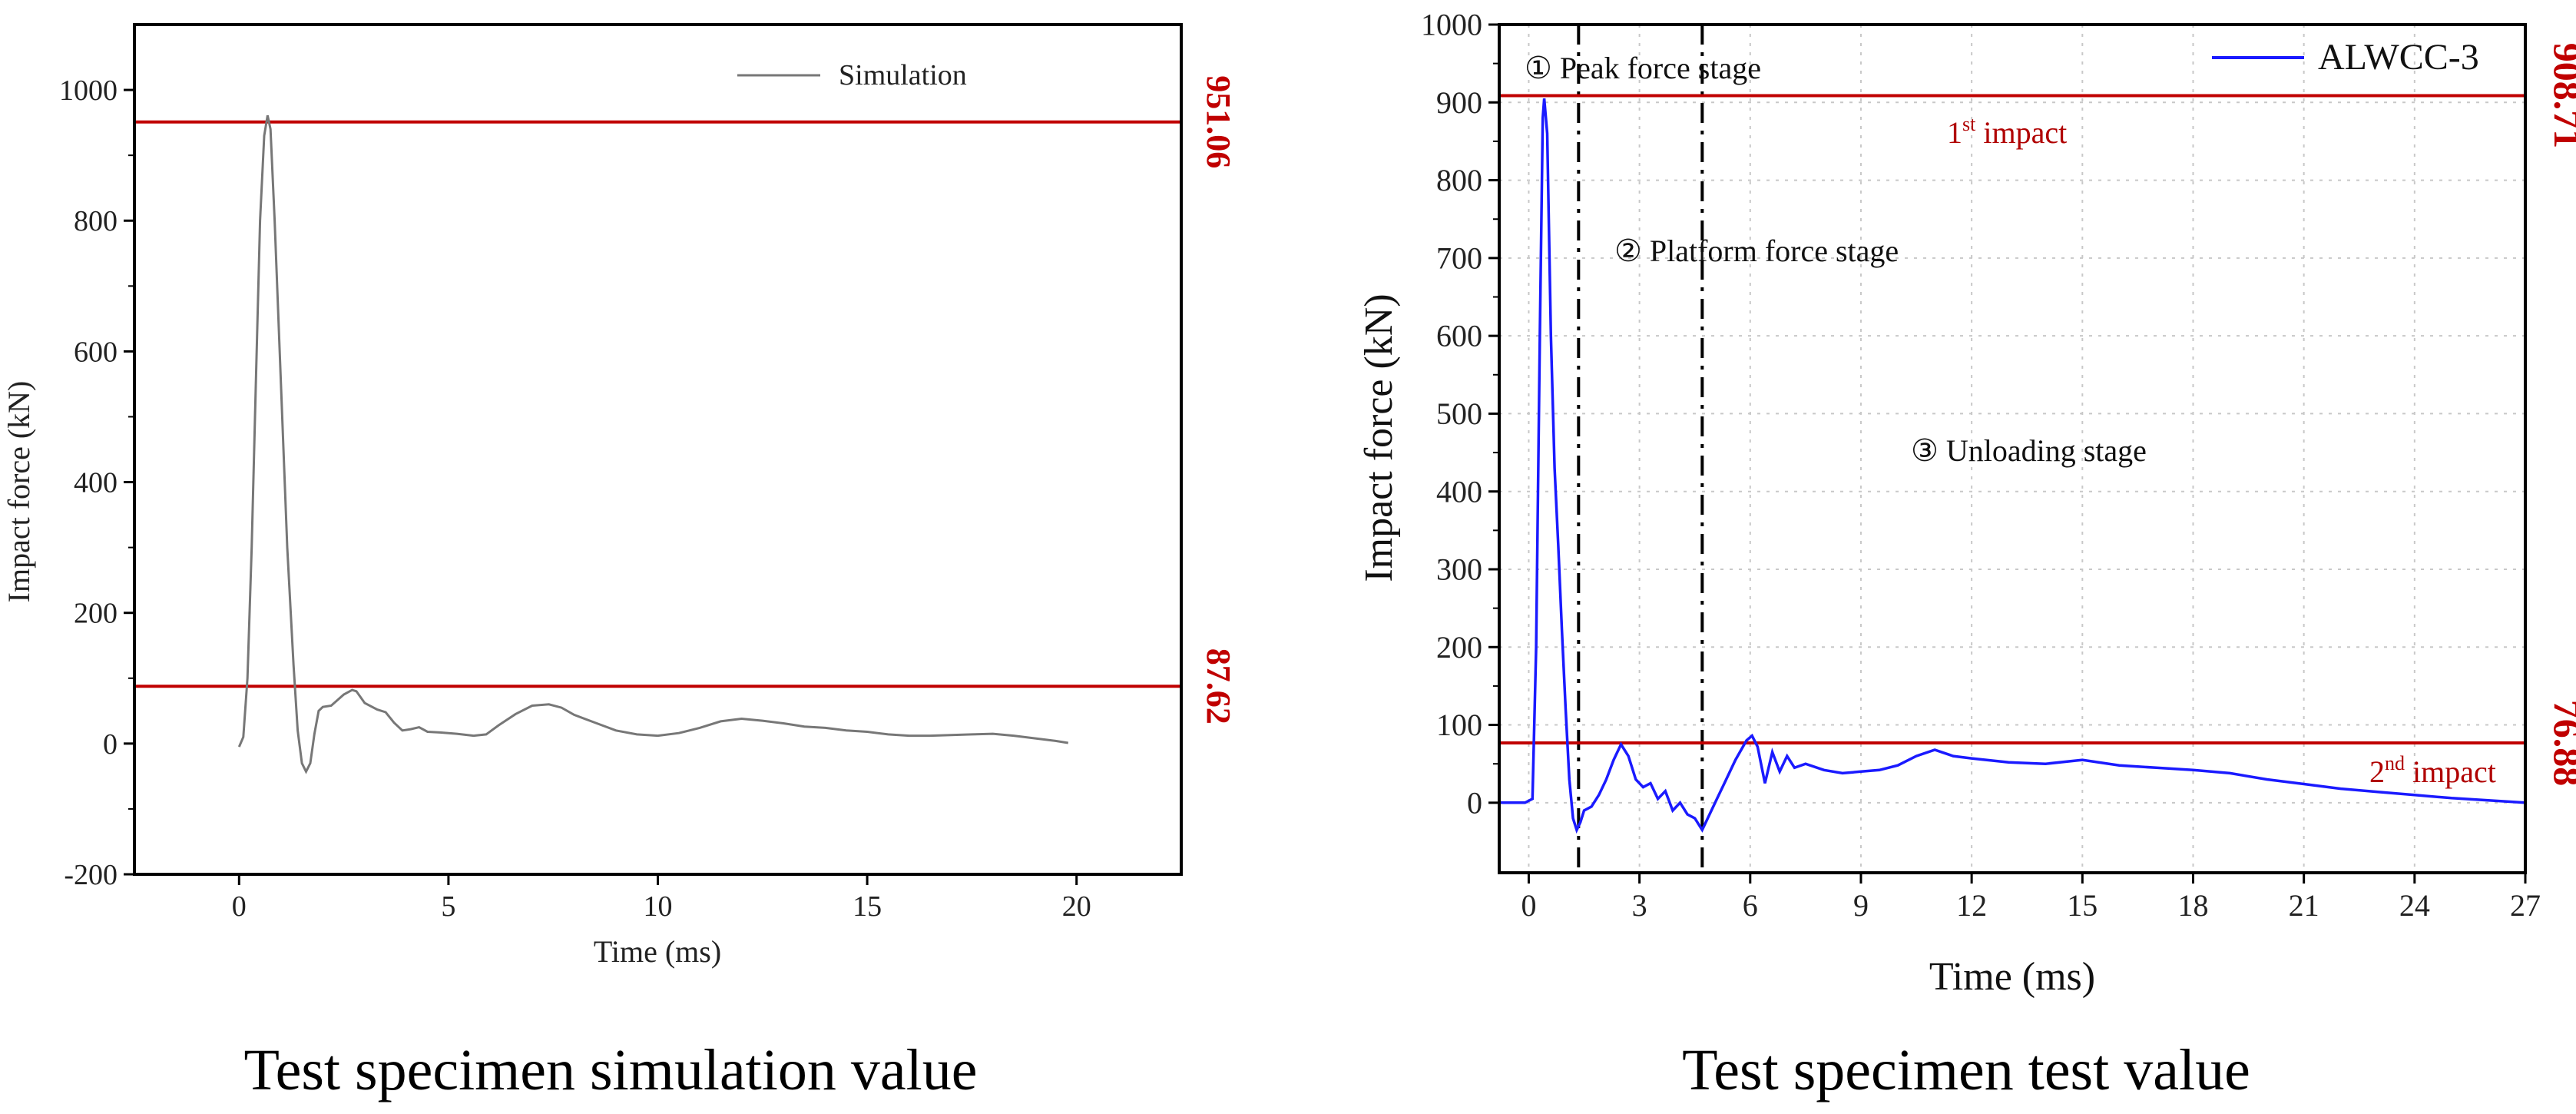  Describe the element at coordinates (19, 492) in the screenshot. I see `left-y-axis-title: Impact force (kN)` at that location.